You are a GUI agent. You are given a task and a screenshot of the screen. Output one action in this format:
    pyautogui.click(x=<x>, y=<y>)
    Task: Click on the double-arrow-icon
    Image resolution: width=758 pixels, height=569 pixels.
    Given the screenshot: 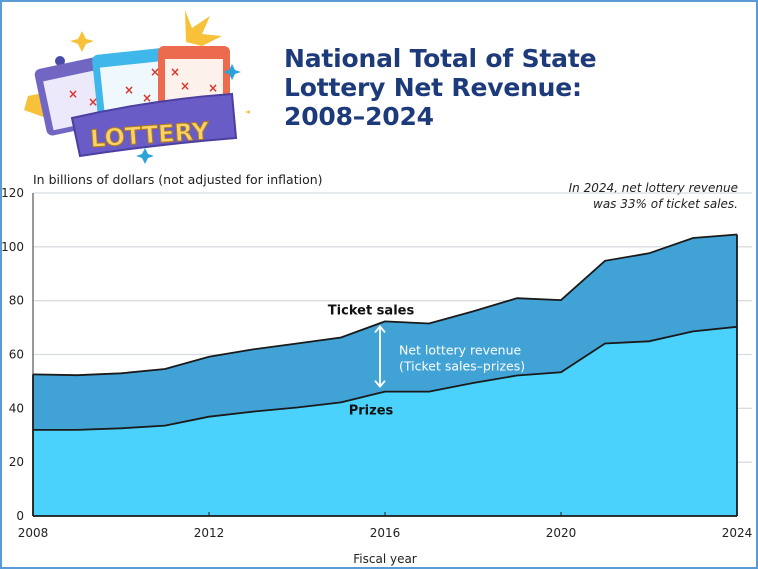 What is the action you would take?
    pyautogui.click(x=380, y=356)
    